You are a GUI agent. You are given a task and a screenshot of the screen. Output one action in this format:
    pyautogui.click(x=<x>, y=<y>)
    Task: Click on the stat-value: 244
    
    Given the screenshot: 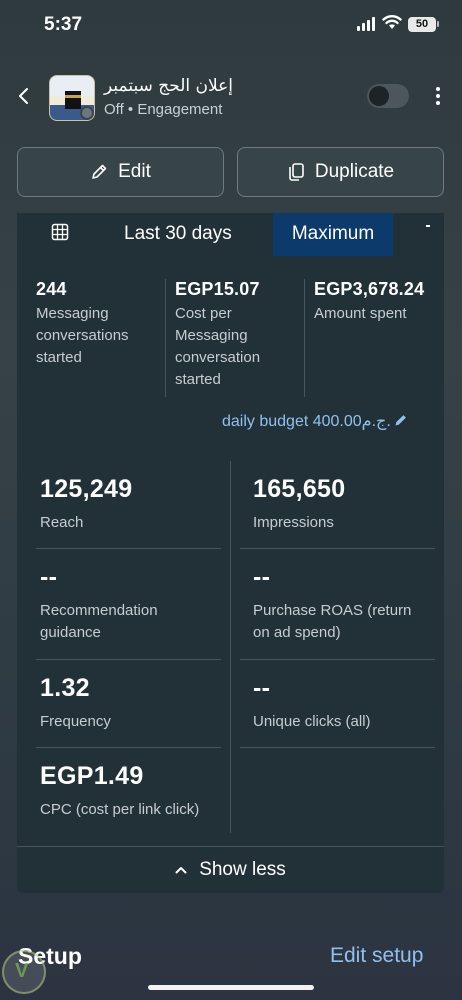 What is the action you would take?
    pyautogui.click(x=51, y=289)
    